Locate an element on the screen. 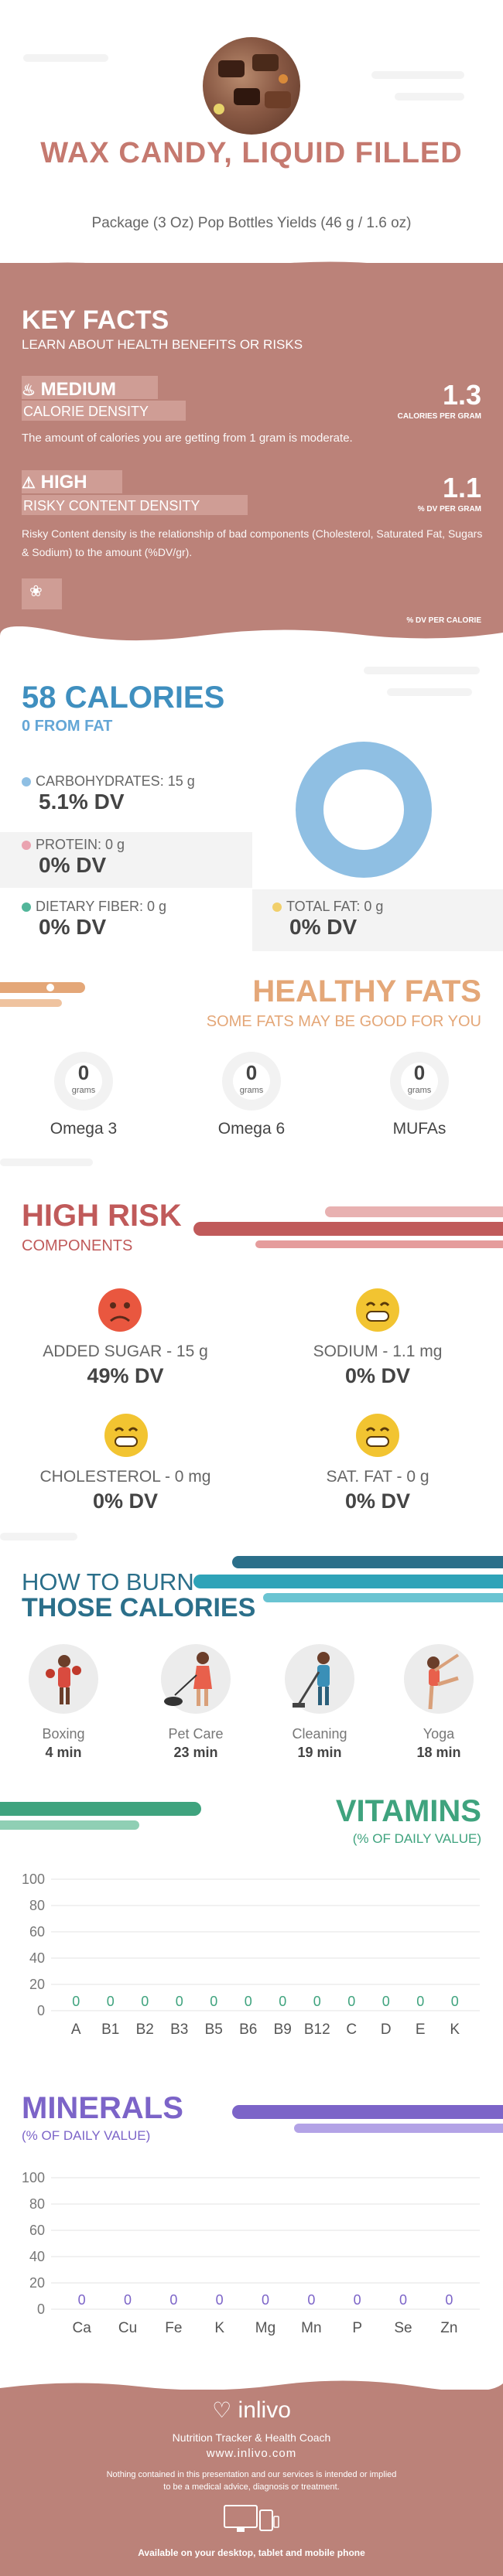 Image resolution: width=503 pixels, height=2576 pixels. vitamin-category-label: B9 is located at coordinates (283, 2030).